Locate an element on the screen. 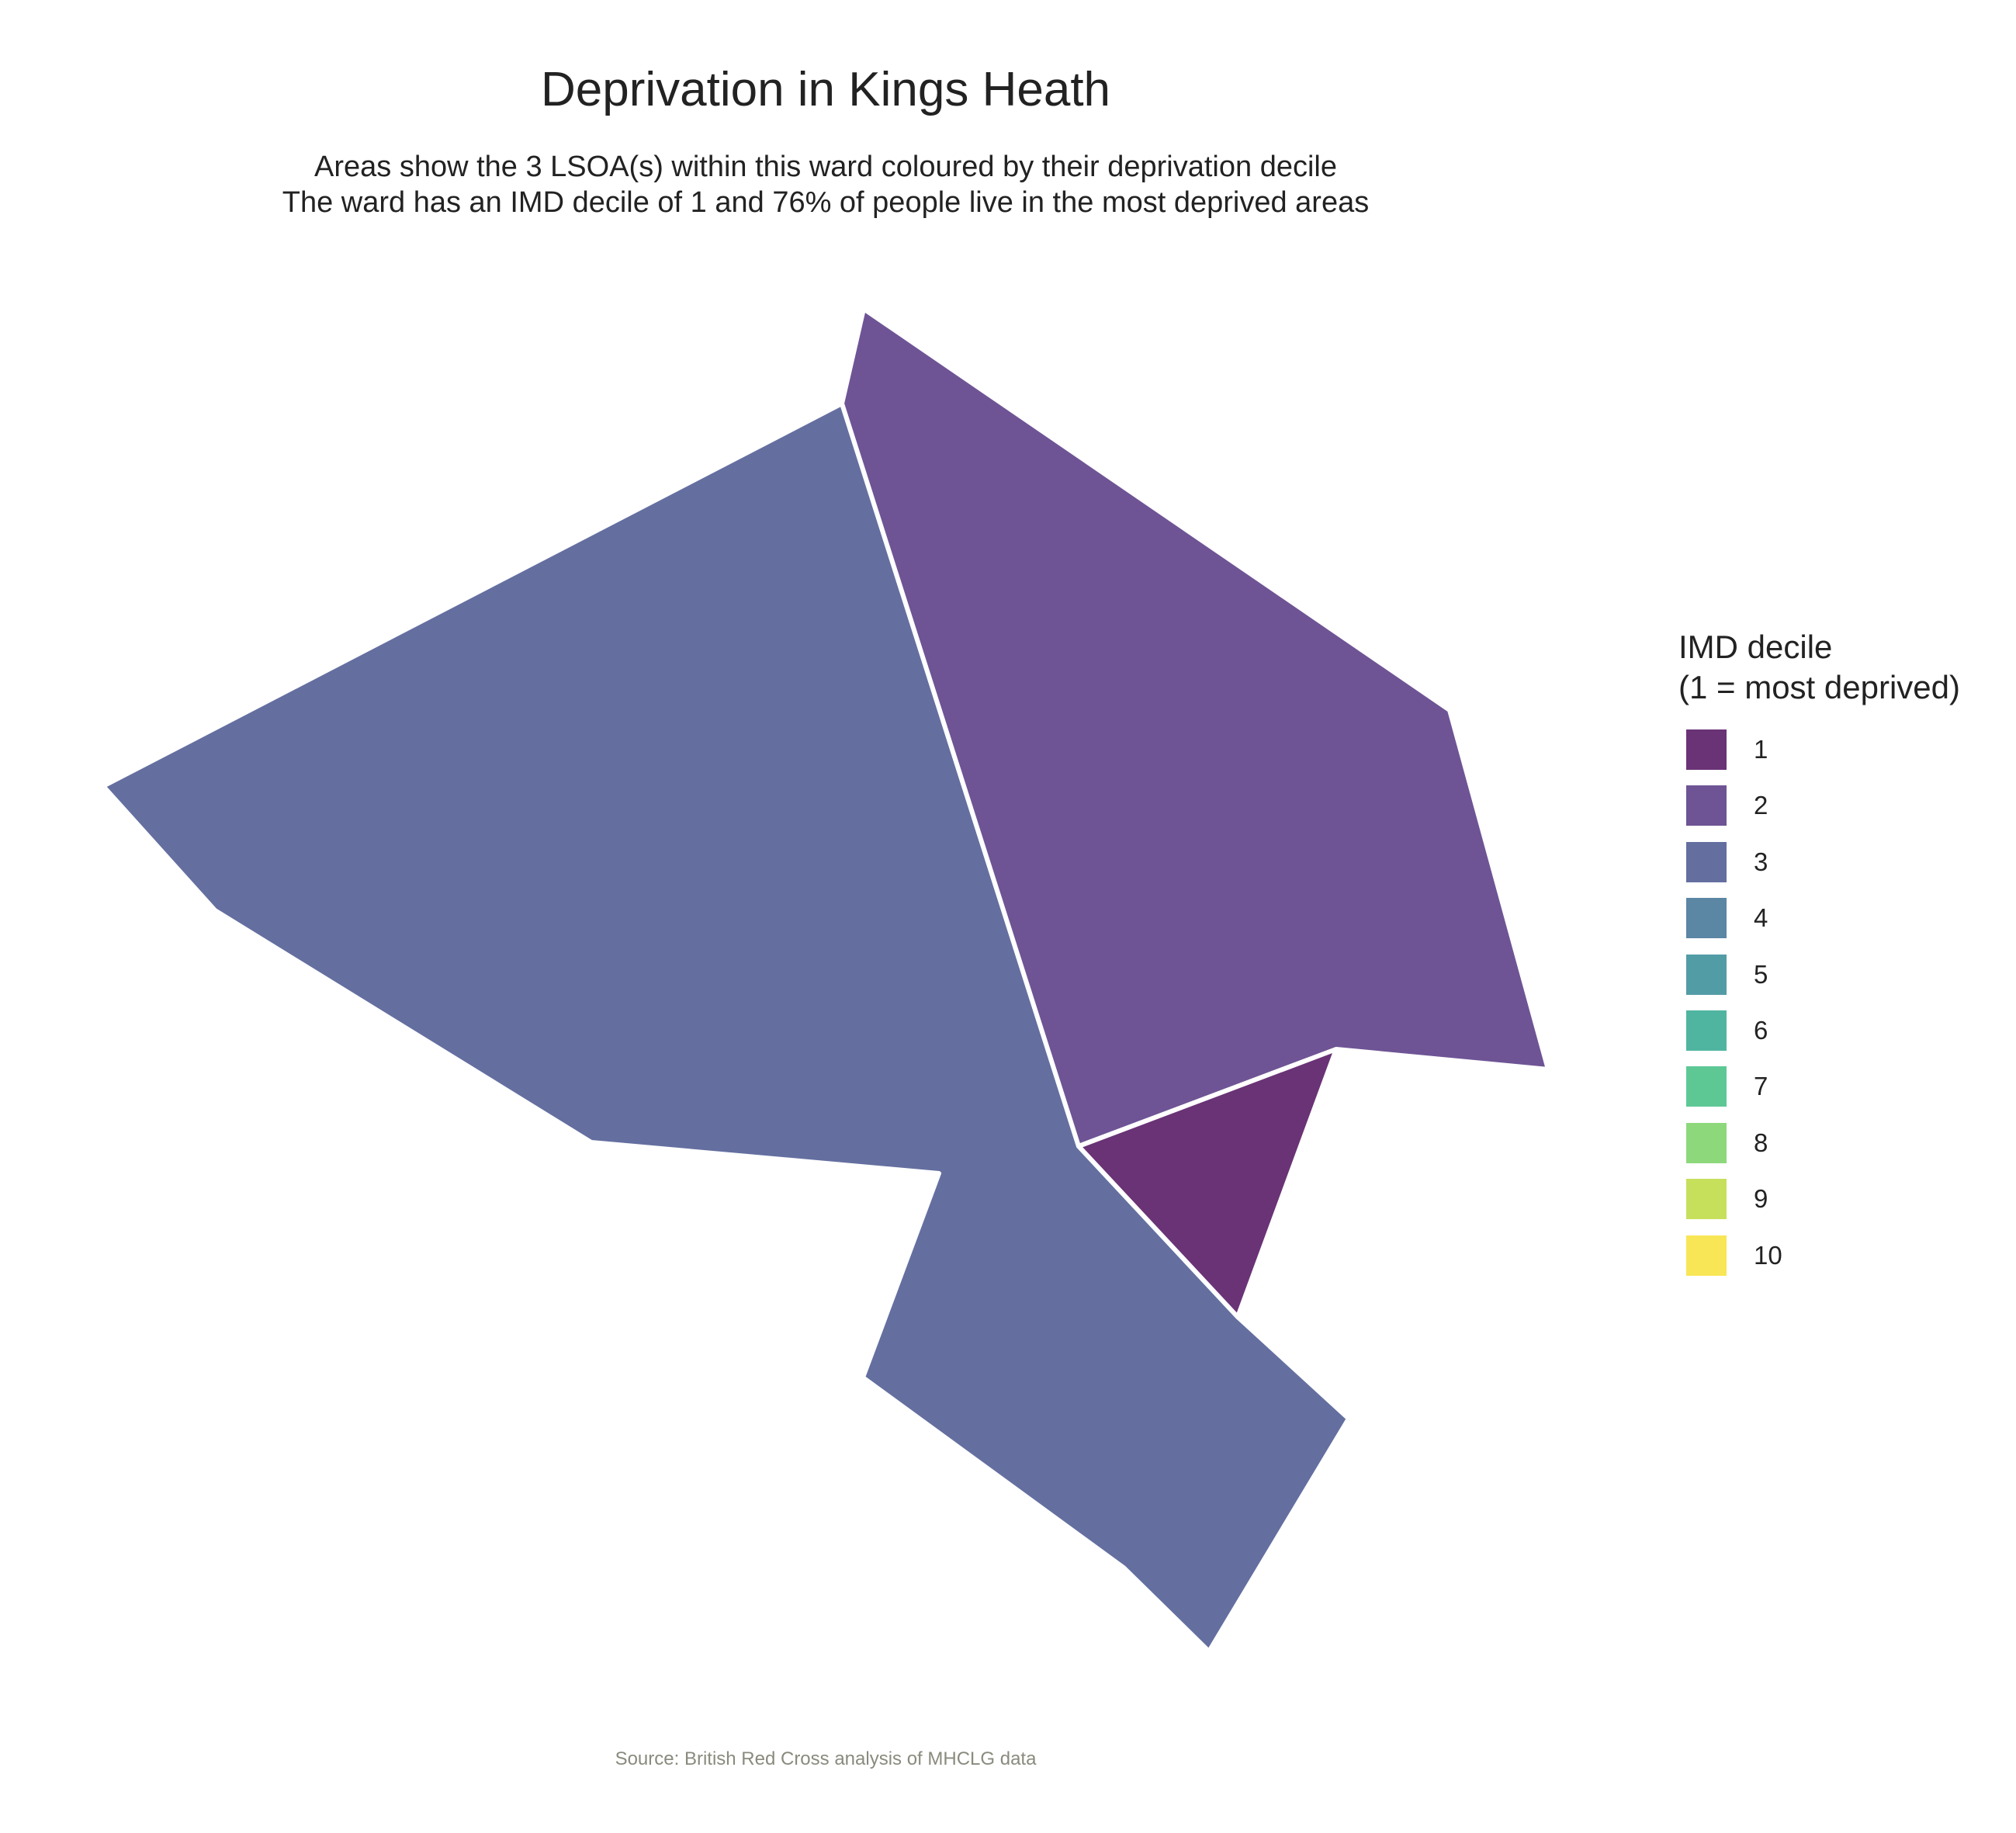 This screenshot has width=2016, height=1833. legend-label: 5 is located at coordinates (1761, 974).